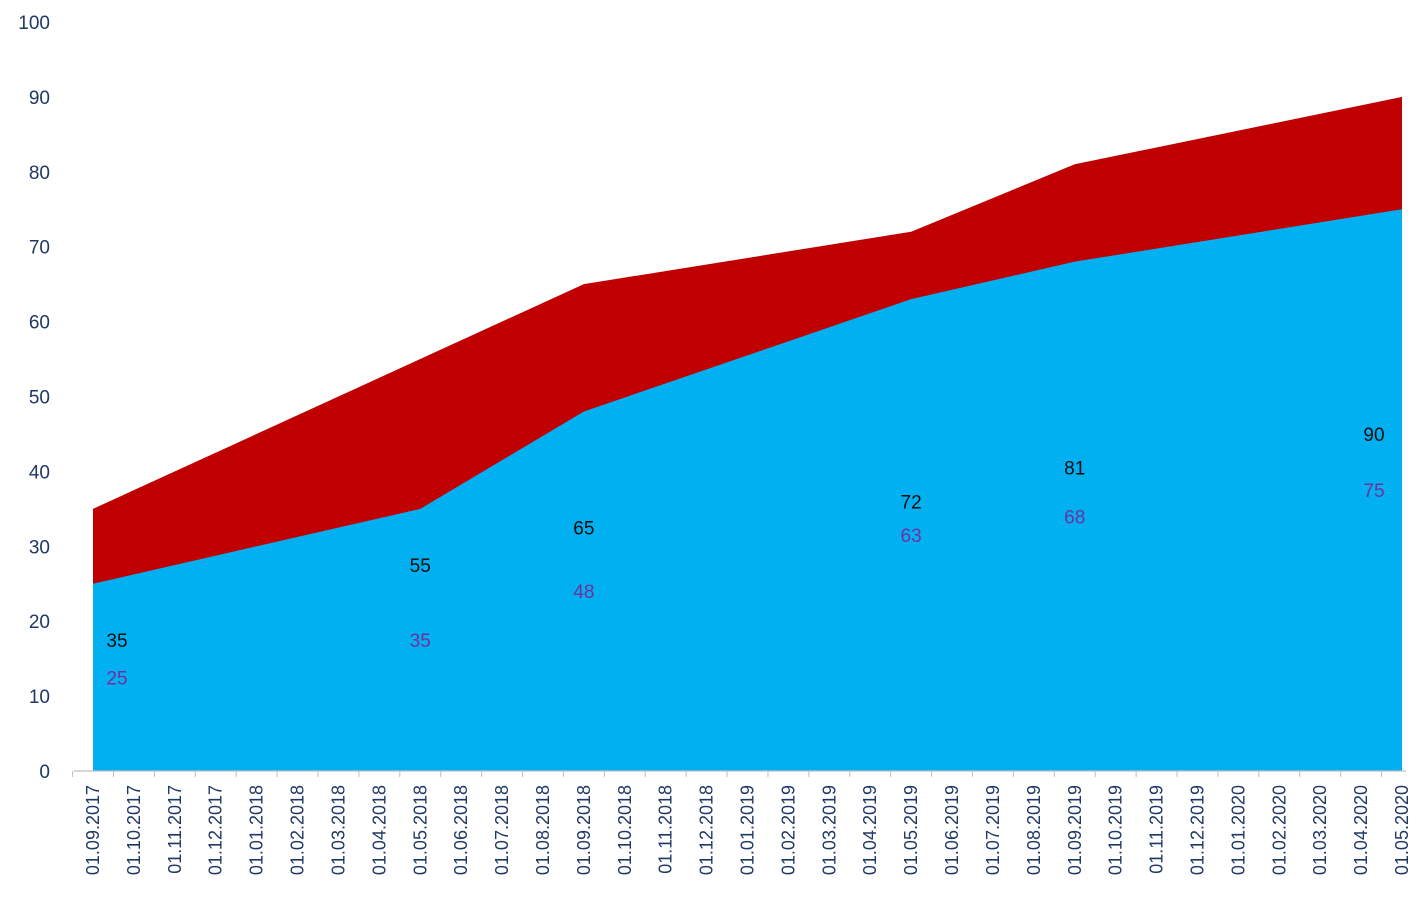 Image resolution: width=1416 pixels, height=904 pixels. What do you see at coordinates (1361, 830) in the screenshot?
I see `x-tick-label: 01.04.2020` at bounding box center [1361, 830].